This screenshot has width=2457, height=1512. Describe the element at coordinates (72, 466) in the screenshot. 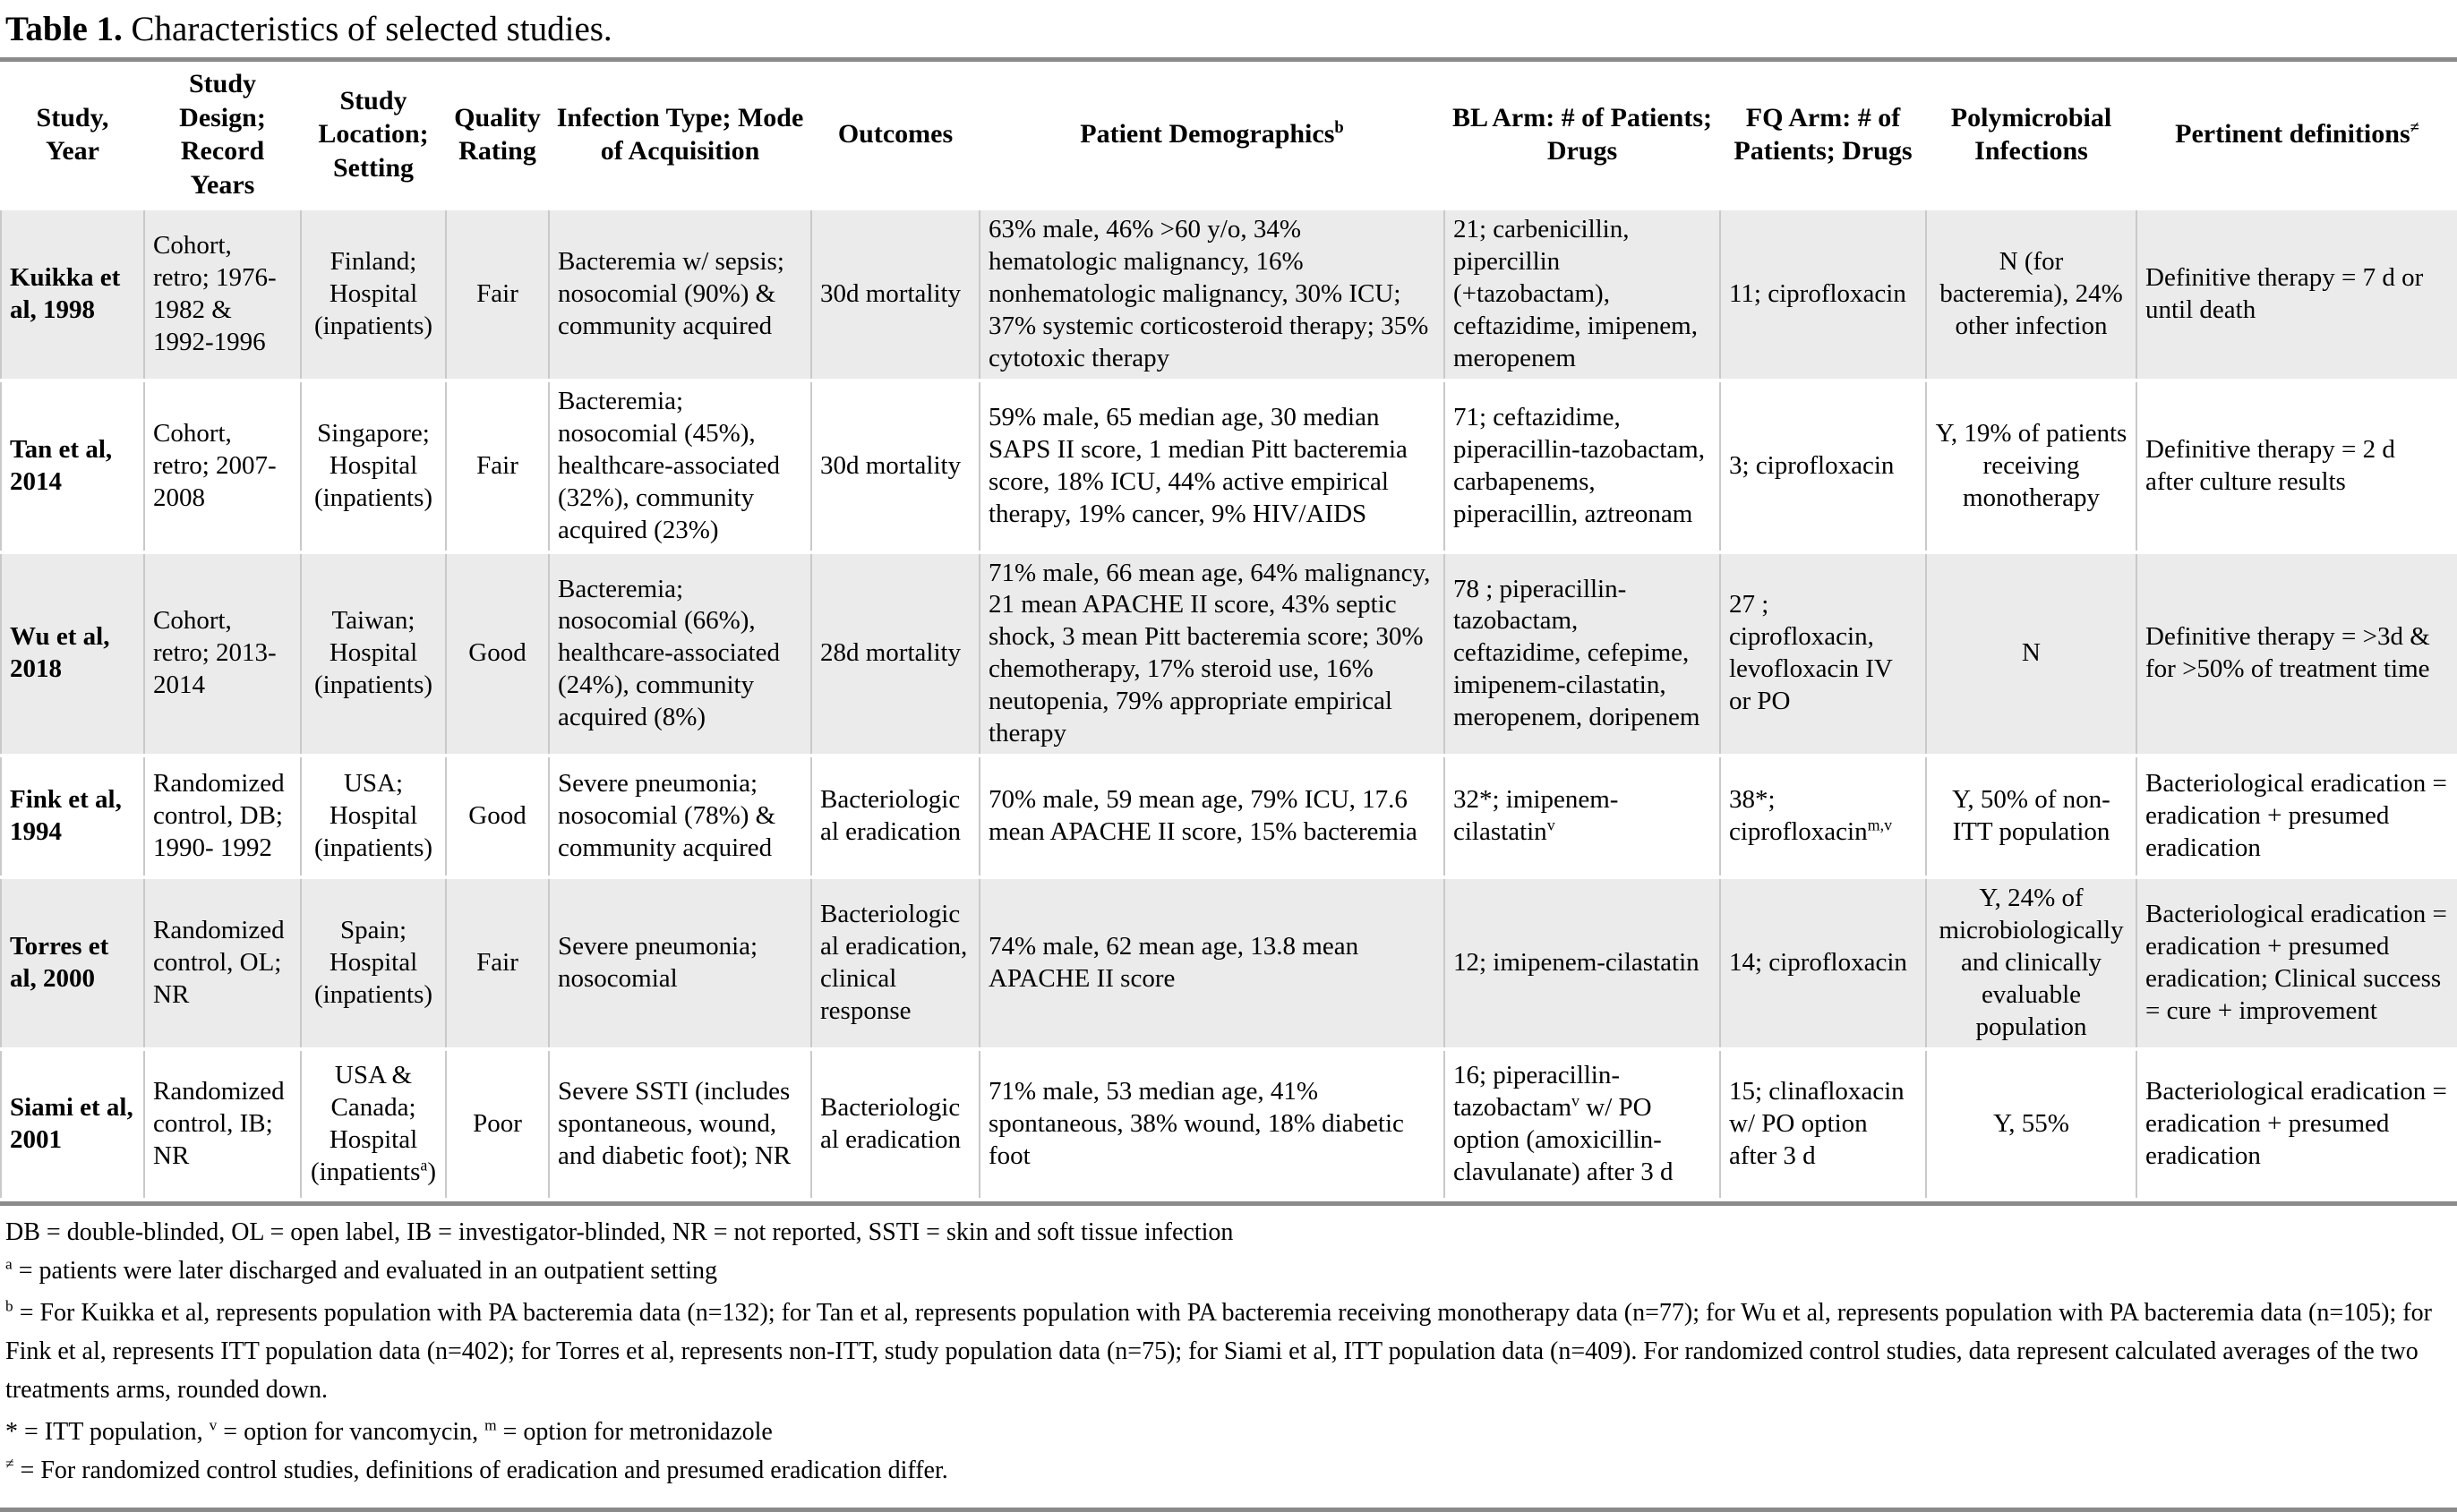

I see `cell-study-year: Tan et al, 2014` at that location.